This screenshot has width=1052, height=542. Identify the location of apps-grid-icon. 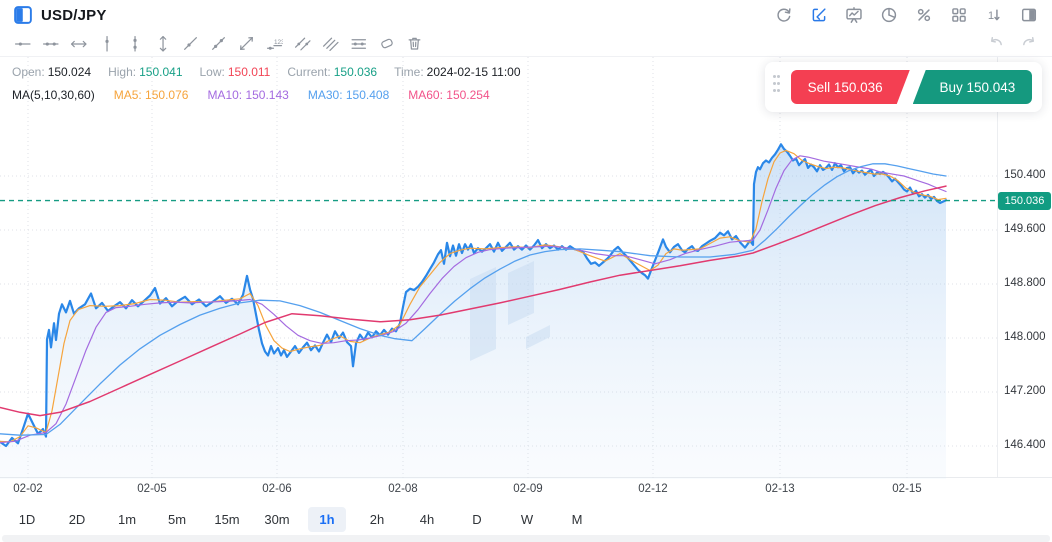
(959, 15).